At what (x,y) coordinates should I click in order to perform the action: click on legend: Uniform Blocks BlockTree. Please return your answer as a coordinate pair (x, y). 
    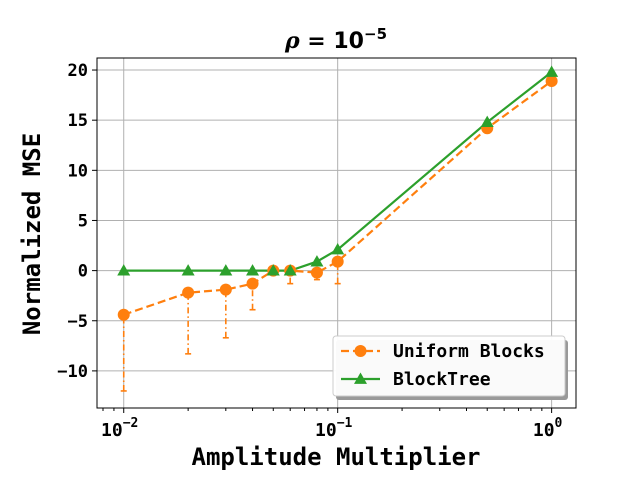
    Looking at the image, I should click on (450, 367).